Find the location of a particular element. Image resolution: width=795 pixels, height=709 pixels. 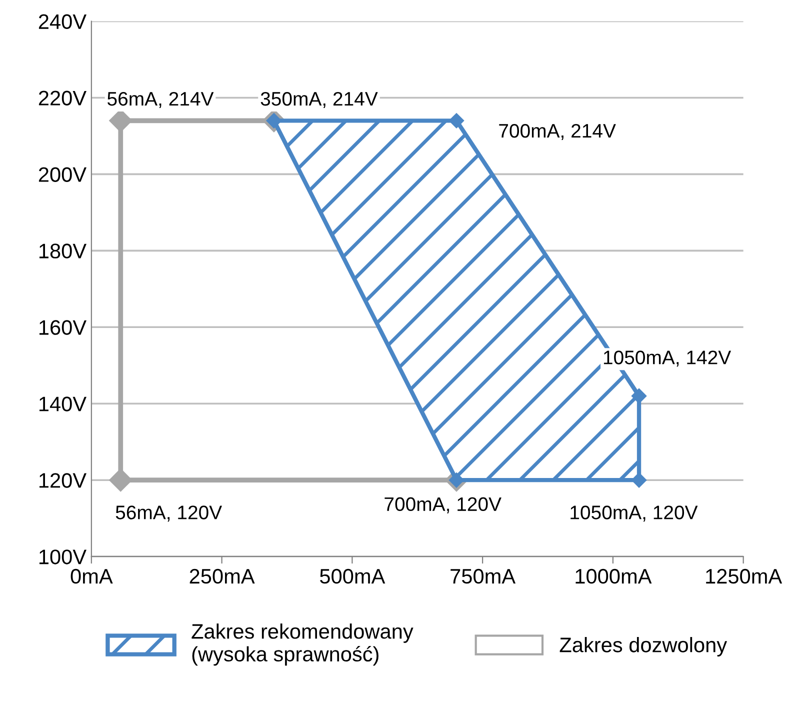

annotation: 56mA, 214V is located at coordinates (161, 100).